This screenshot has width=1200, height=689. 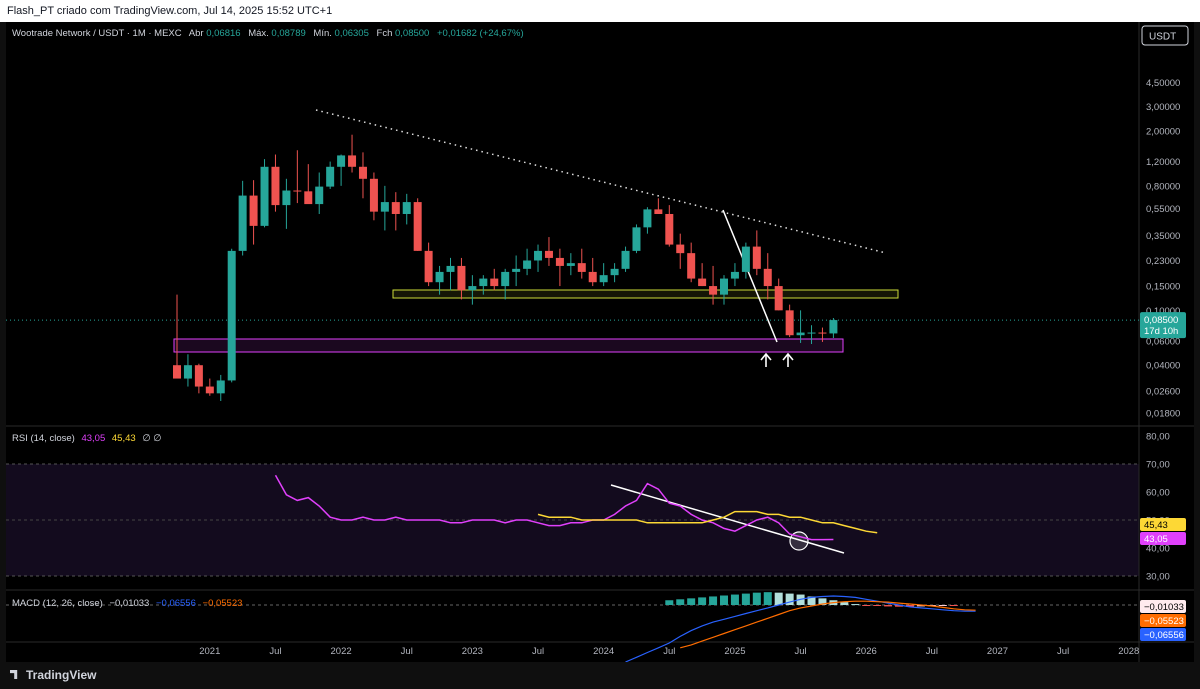 I want to click on rsi-trendline, so click(x=727, y=519).